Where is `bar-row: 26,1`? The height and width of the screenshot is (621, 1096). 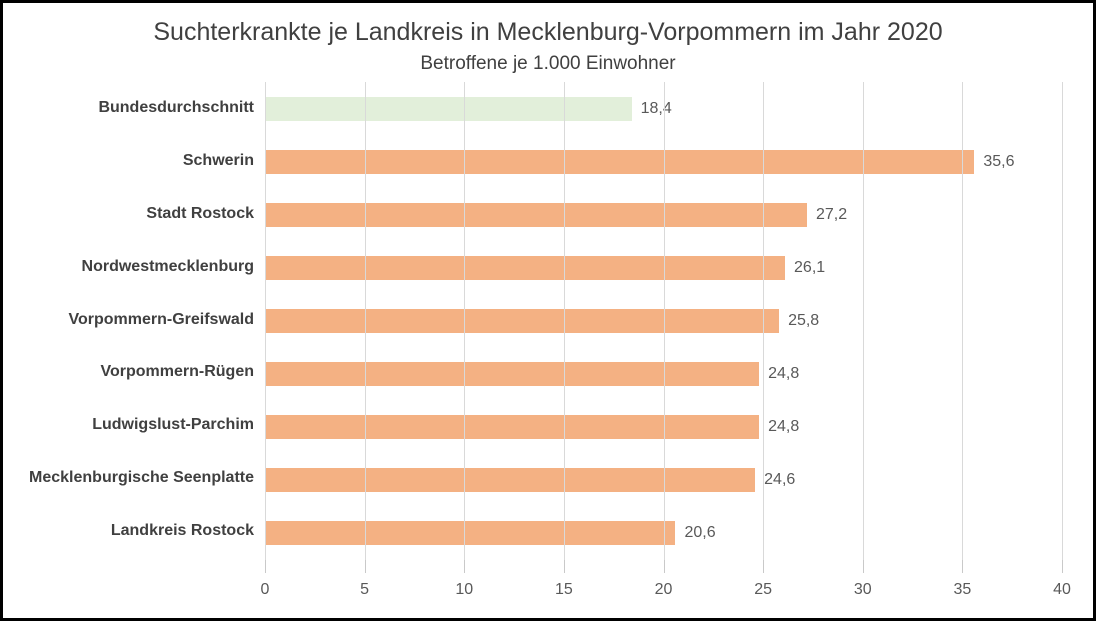
bar-row: 26,1 is located at coordinates (663, 267).